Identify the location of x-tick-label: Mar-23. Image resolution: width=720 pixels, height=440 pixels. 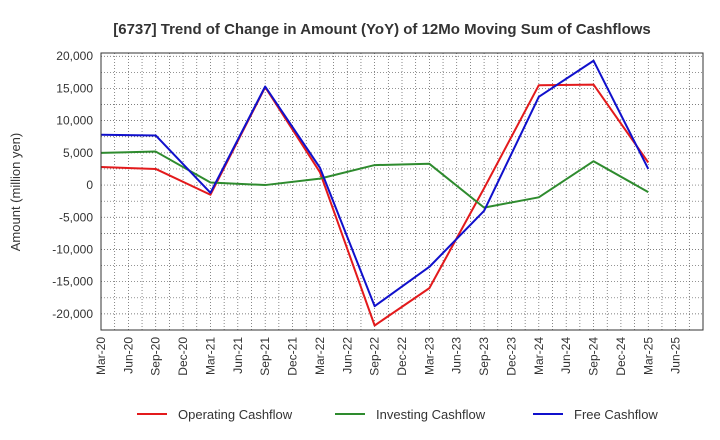
(429, 356).